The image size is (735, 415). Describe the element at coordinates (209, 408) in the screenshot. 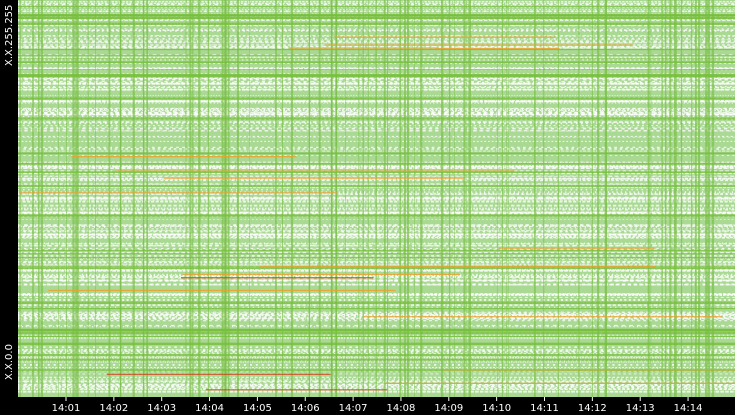

I see `x-tick-label: 14:04` at that location.